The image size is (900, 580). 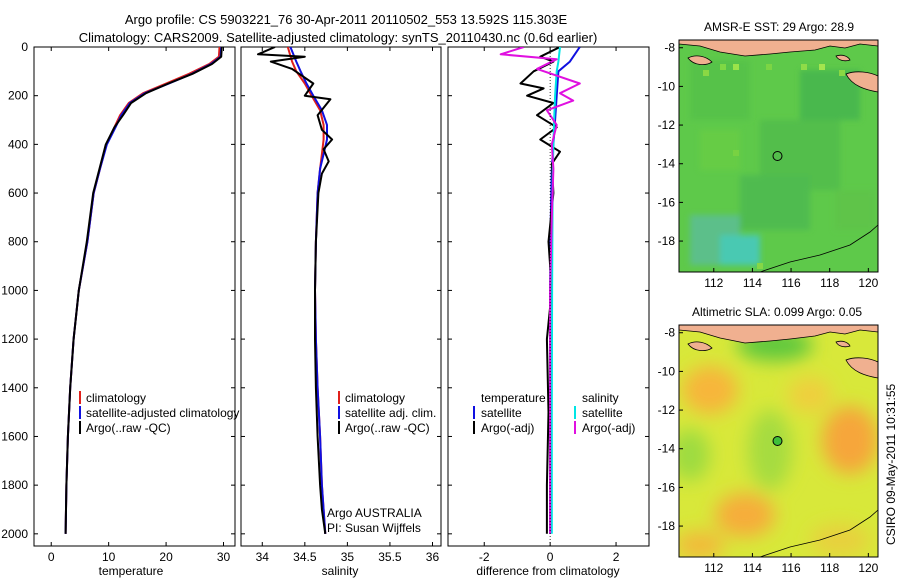 I want to click on y-tick-label: 1200, so click(x=14, y=339).